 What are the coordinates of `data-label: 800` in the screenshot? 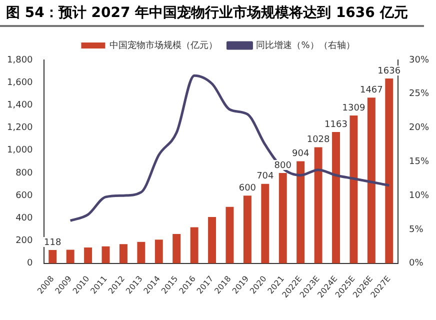 It's located at (283, 165).